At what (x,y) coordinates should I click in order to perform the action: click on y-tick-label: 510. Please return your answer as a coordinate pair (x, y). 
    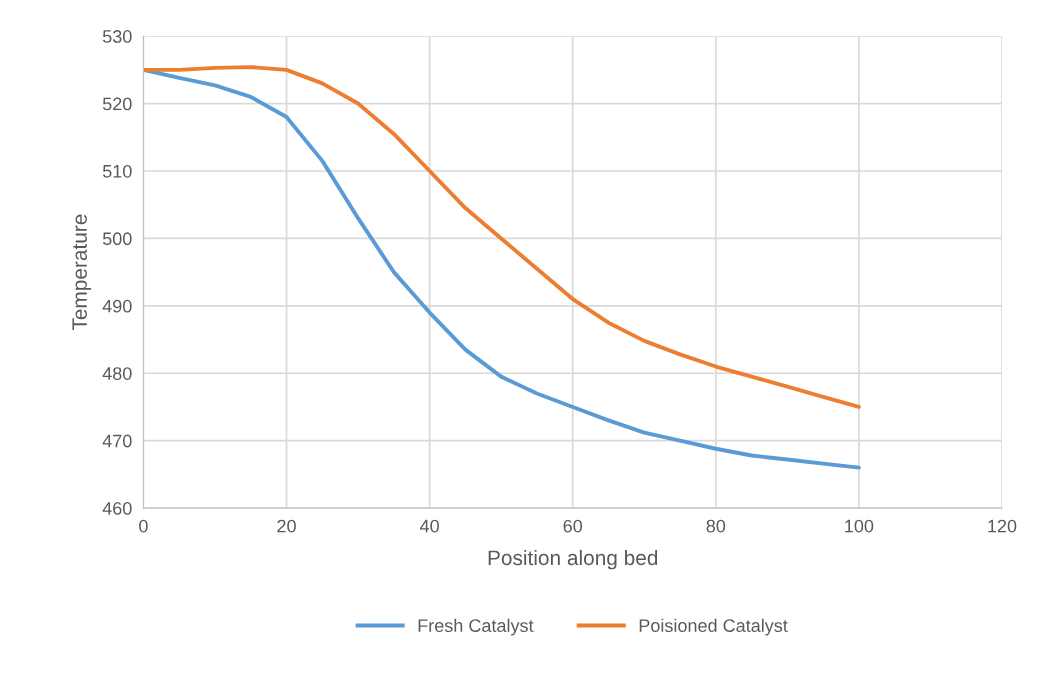
    Looking at the image, I should click on (117, 171).